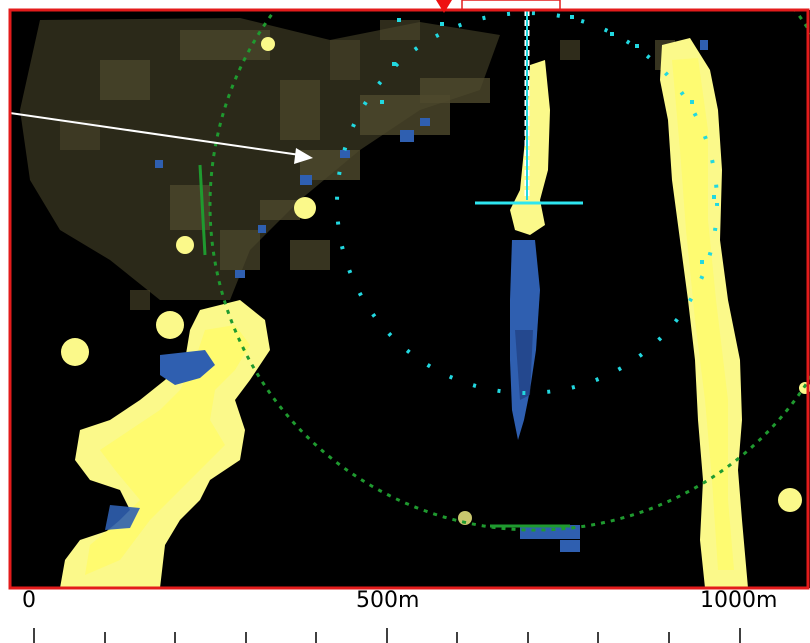 The image size is (810, 643). Describe the element at coordinates (739, 600) in the screenshot. I see `scale-label-end: 1000m` at that location.